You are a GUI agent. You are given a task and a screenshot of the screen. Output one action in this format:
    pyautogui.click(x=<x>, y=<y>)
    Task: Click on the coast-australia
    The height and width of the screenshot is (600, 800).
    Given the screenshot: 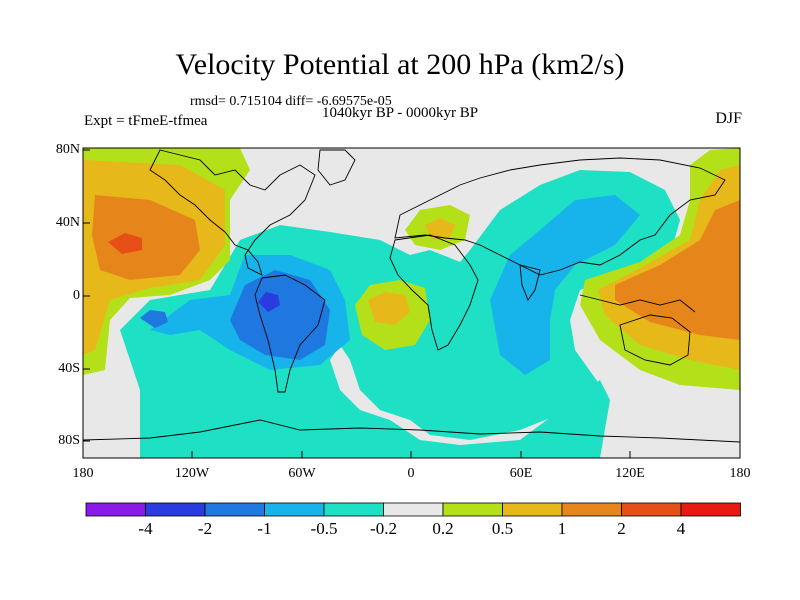 What is the action you would take?
    pyautogui.click(x=655, y=340)
    